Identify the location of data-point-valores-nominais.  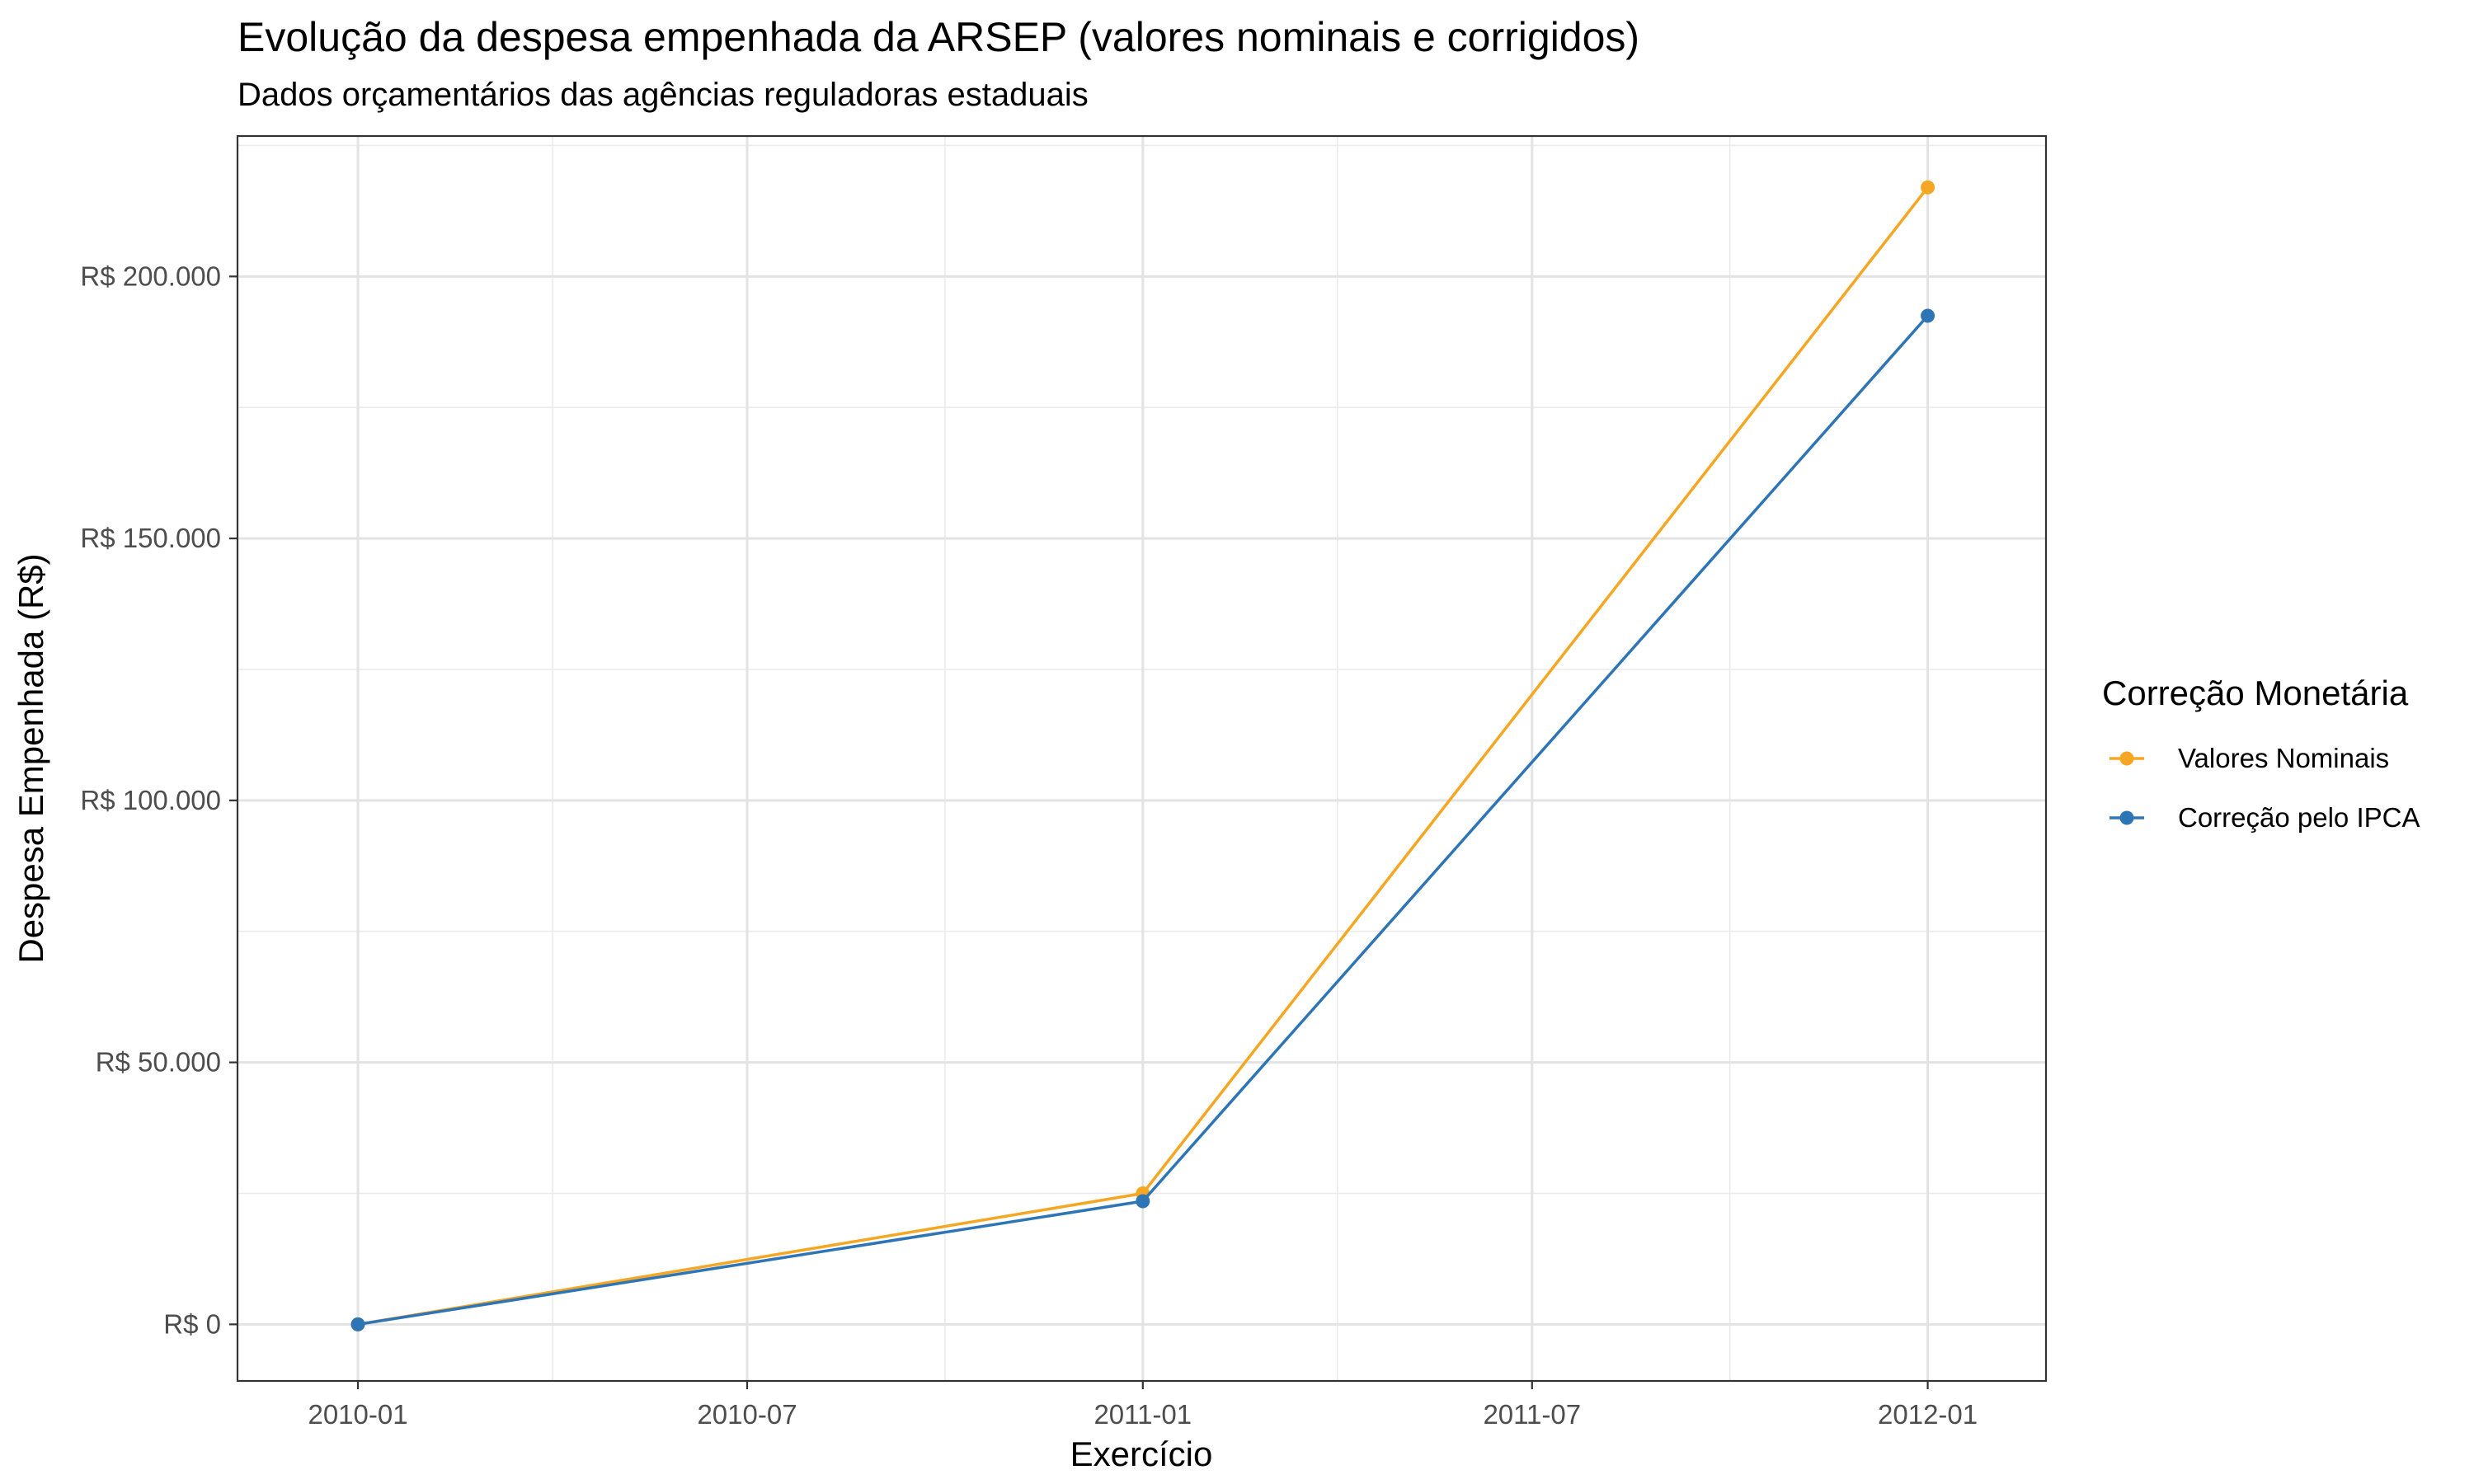
(1928, 187).